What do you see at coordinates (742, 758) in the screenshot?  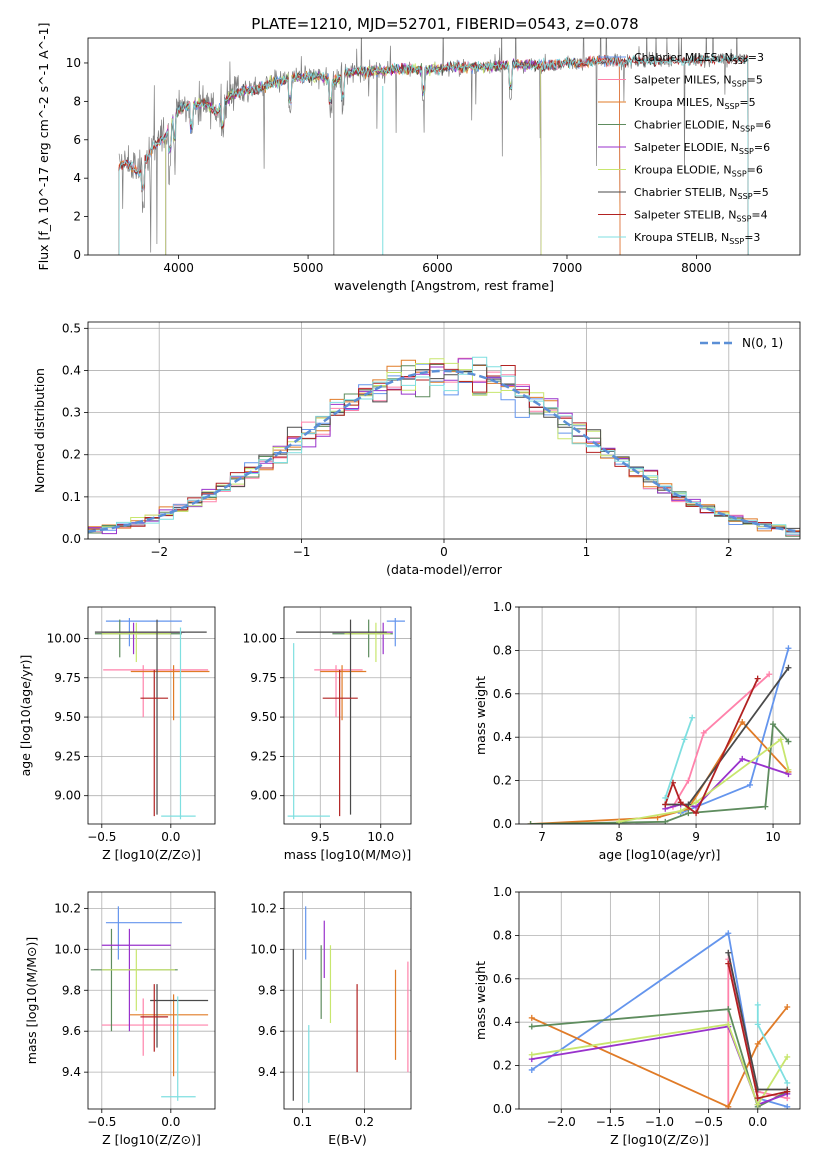 I see `series-marker-salpeter-elodie` at bounding box center [742, 758].